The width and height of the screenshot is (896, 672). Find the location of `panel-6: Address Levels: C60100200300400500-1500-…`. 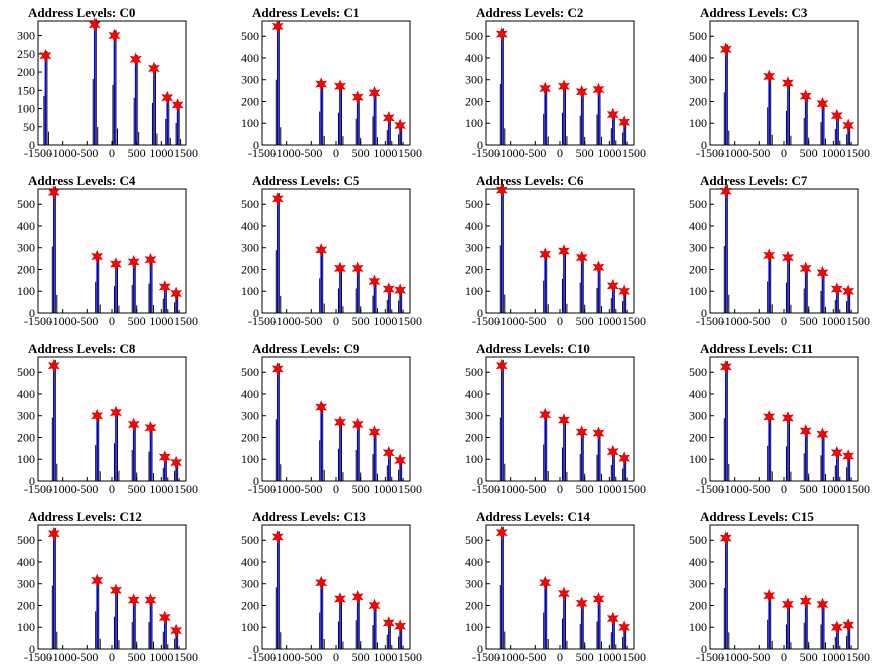

panel-6: Address Levels: C60100200300400500-1500-… is located at coordinates (555, 250).